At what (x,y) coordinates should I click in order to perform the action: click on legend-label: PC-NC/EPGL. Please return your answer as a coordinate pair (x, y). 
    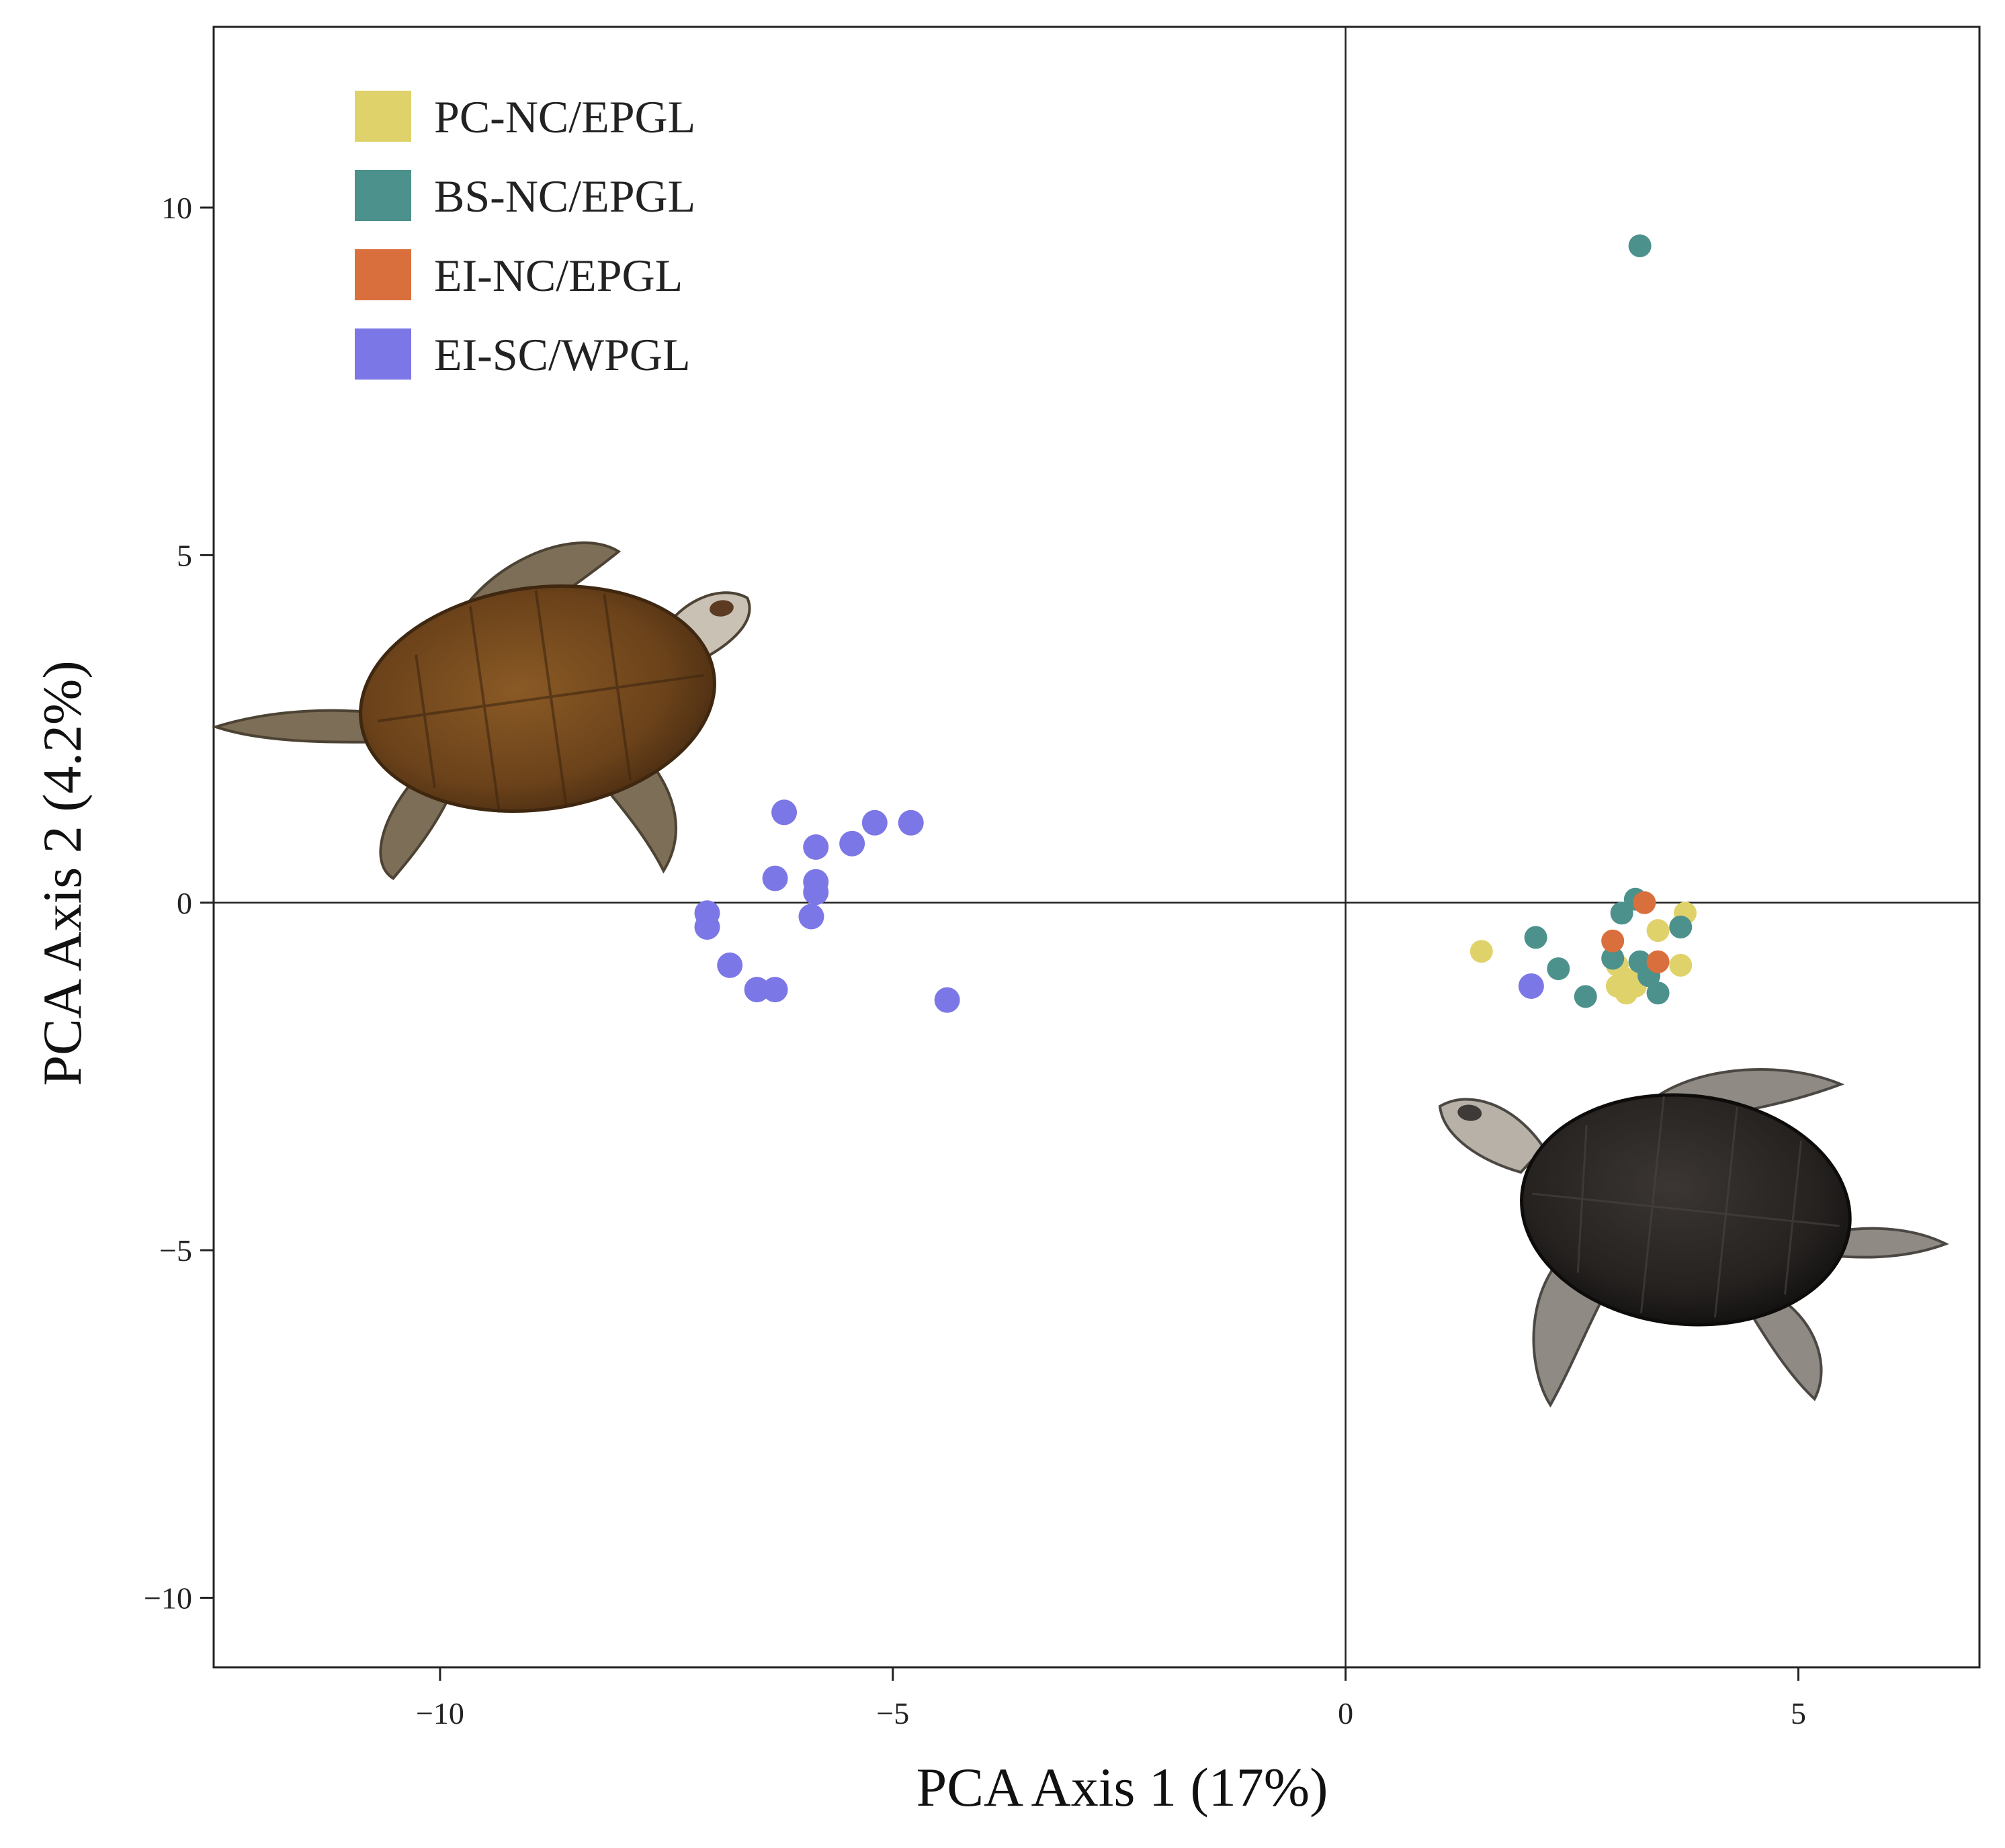
    Looking at the image, I should click on (565, 116).